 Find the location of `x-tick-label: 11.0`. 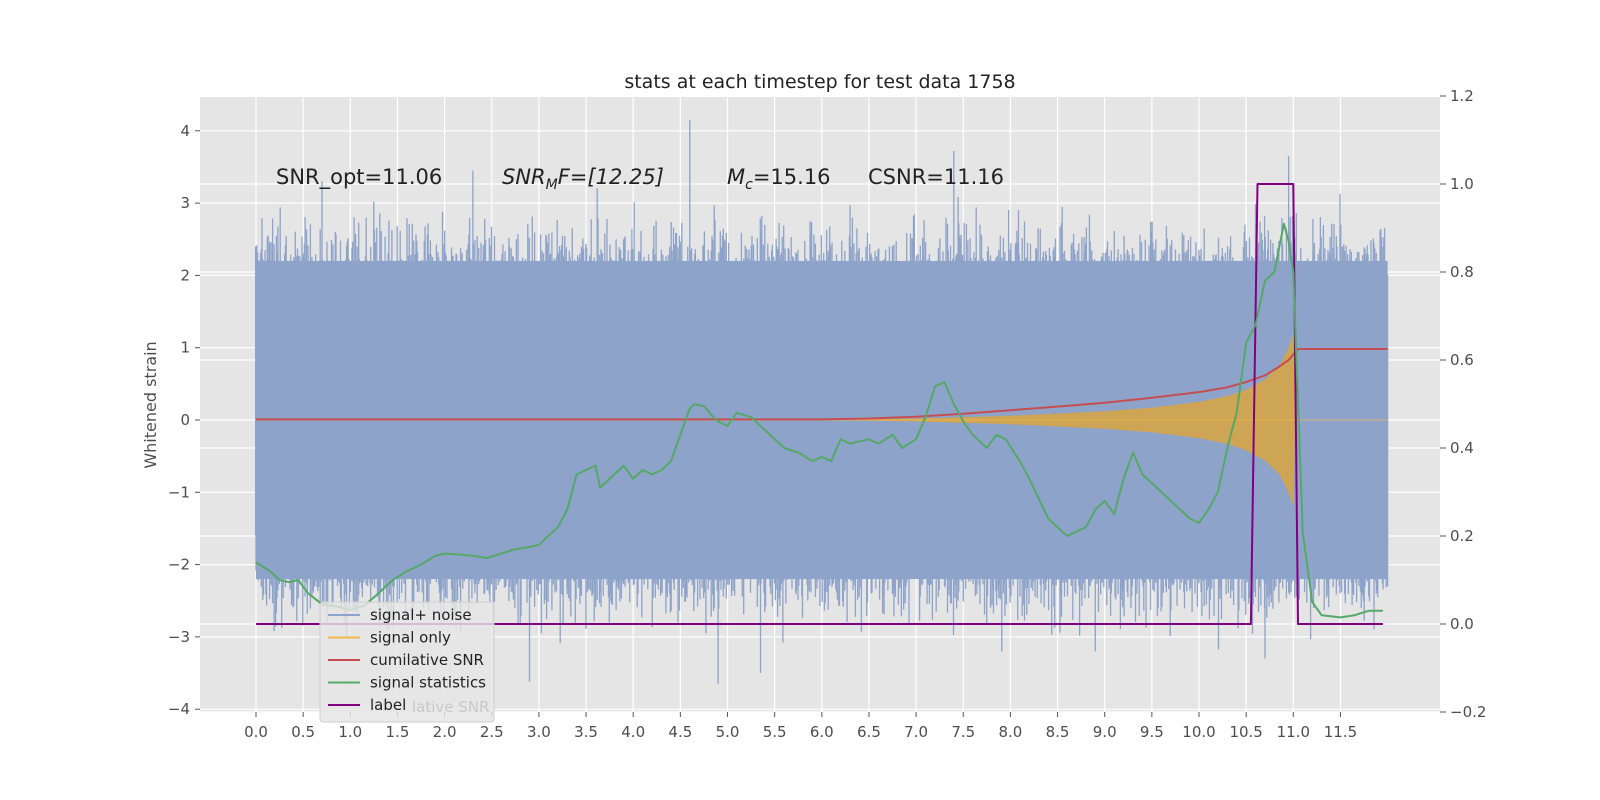

x-tick-label: 11.0 is located at coordinates (1293, 732).